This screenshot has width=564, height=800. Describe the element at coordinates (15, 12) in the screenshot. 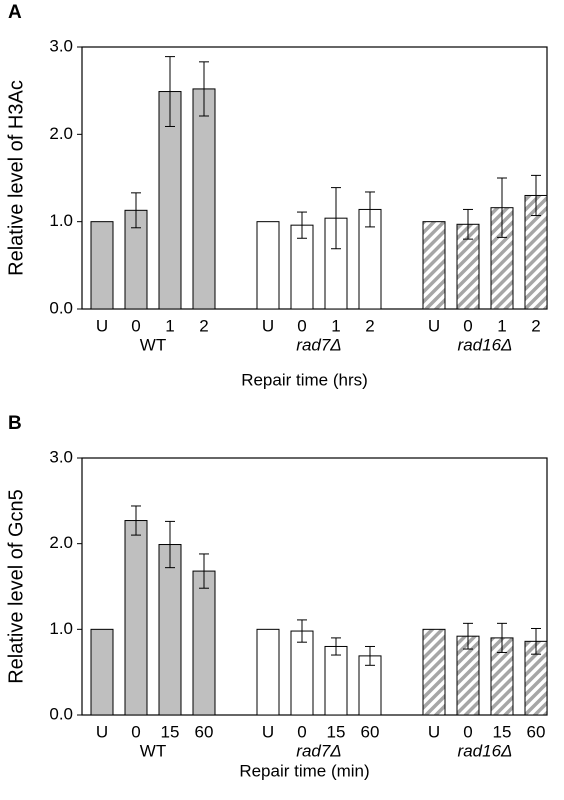

I see `panel-label: A` at that location.